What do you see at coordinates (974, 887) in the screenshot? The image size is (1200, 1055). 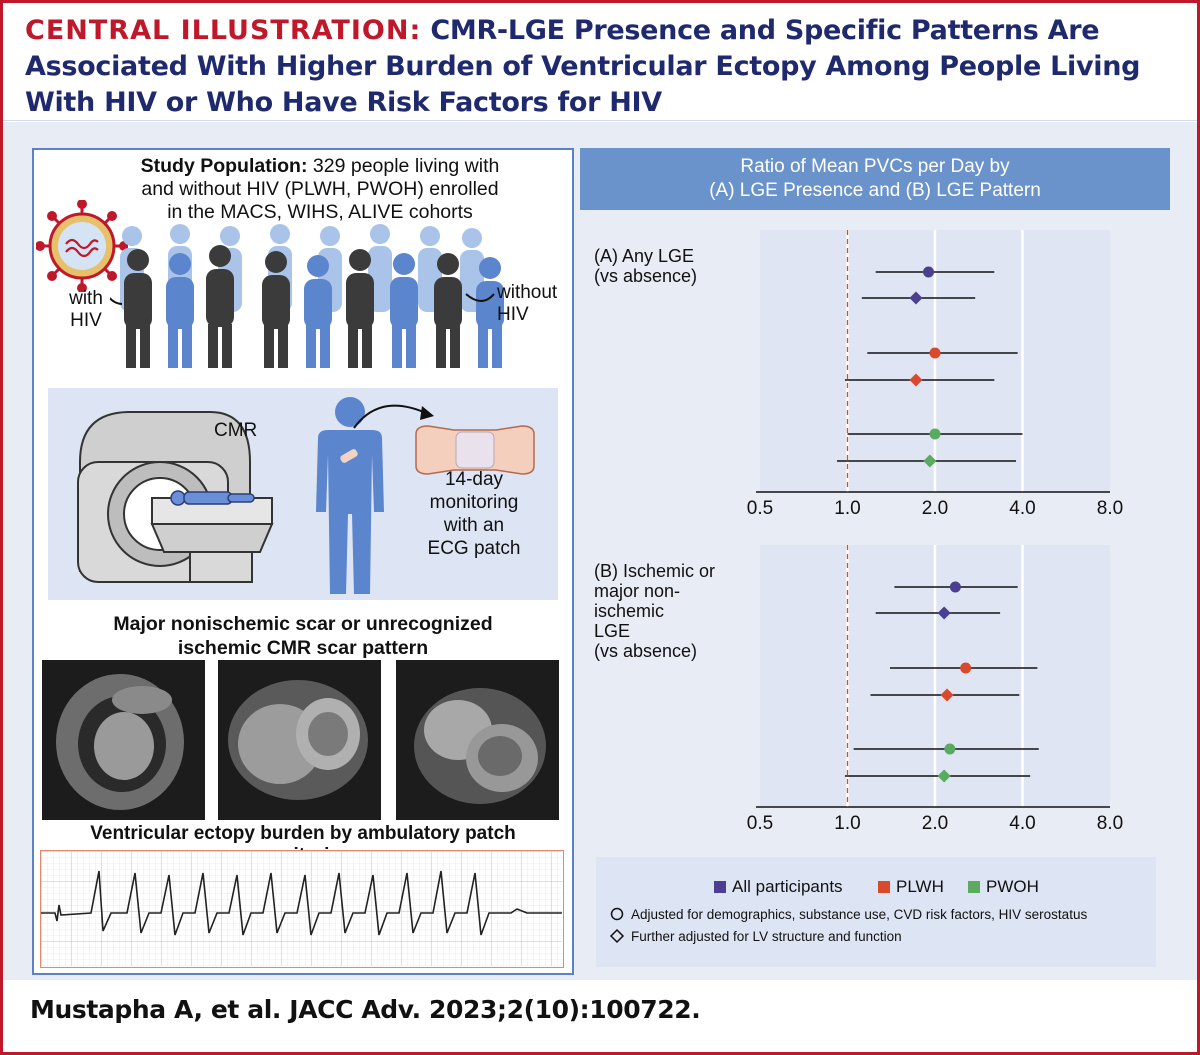 I see `legend-swatch-pwoh` at bounding box center [974, 887].